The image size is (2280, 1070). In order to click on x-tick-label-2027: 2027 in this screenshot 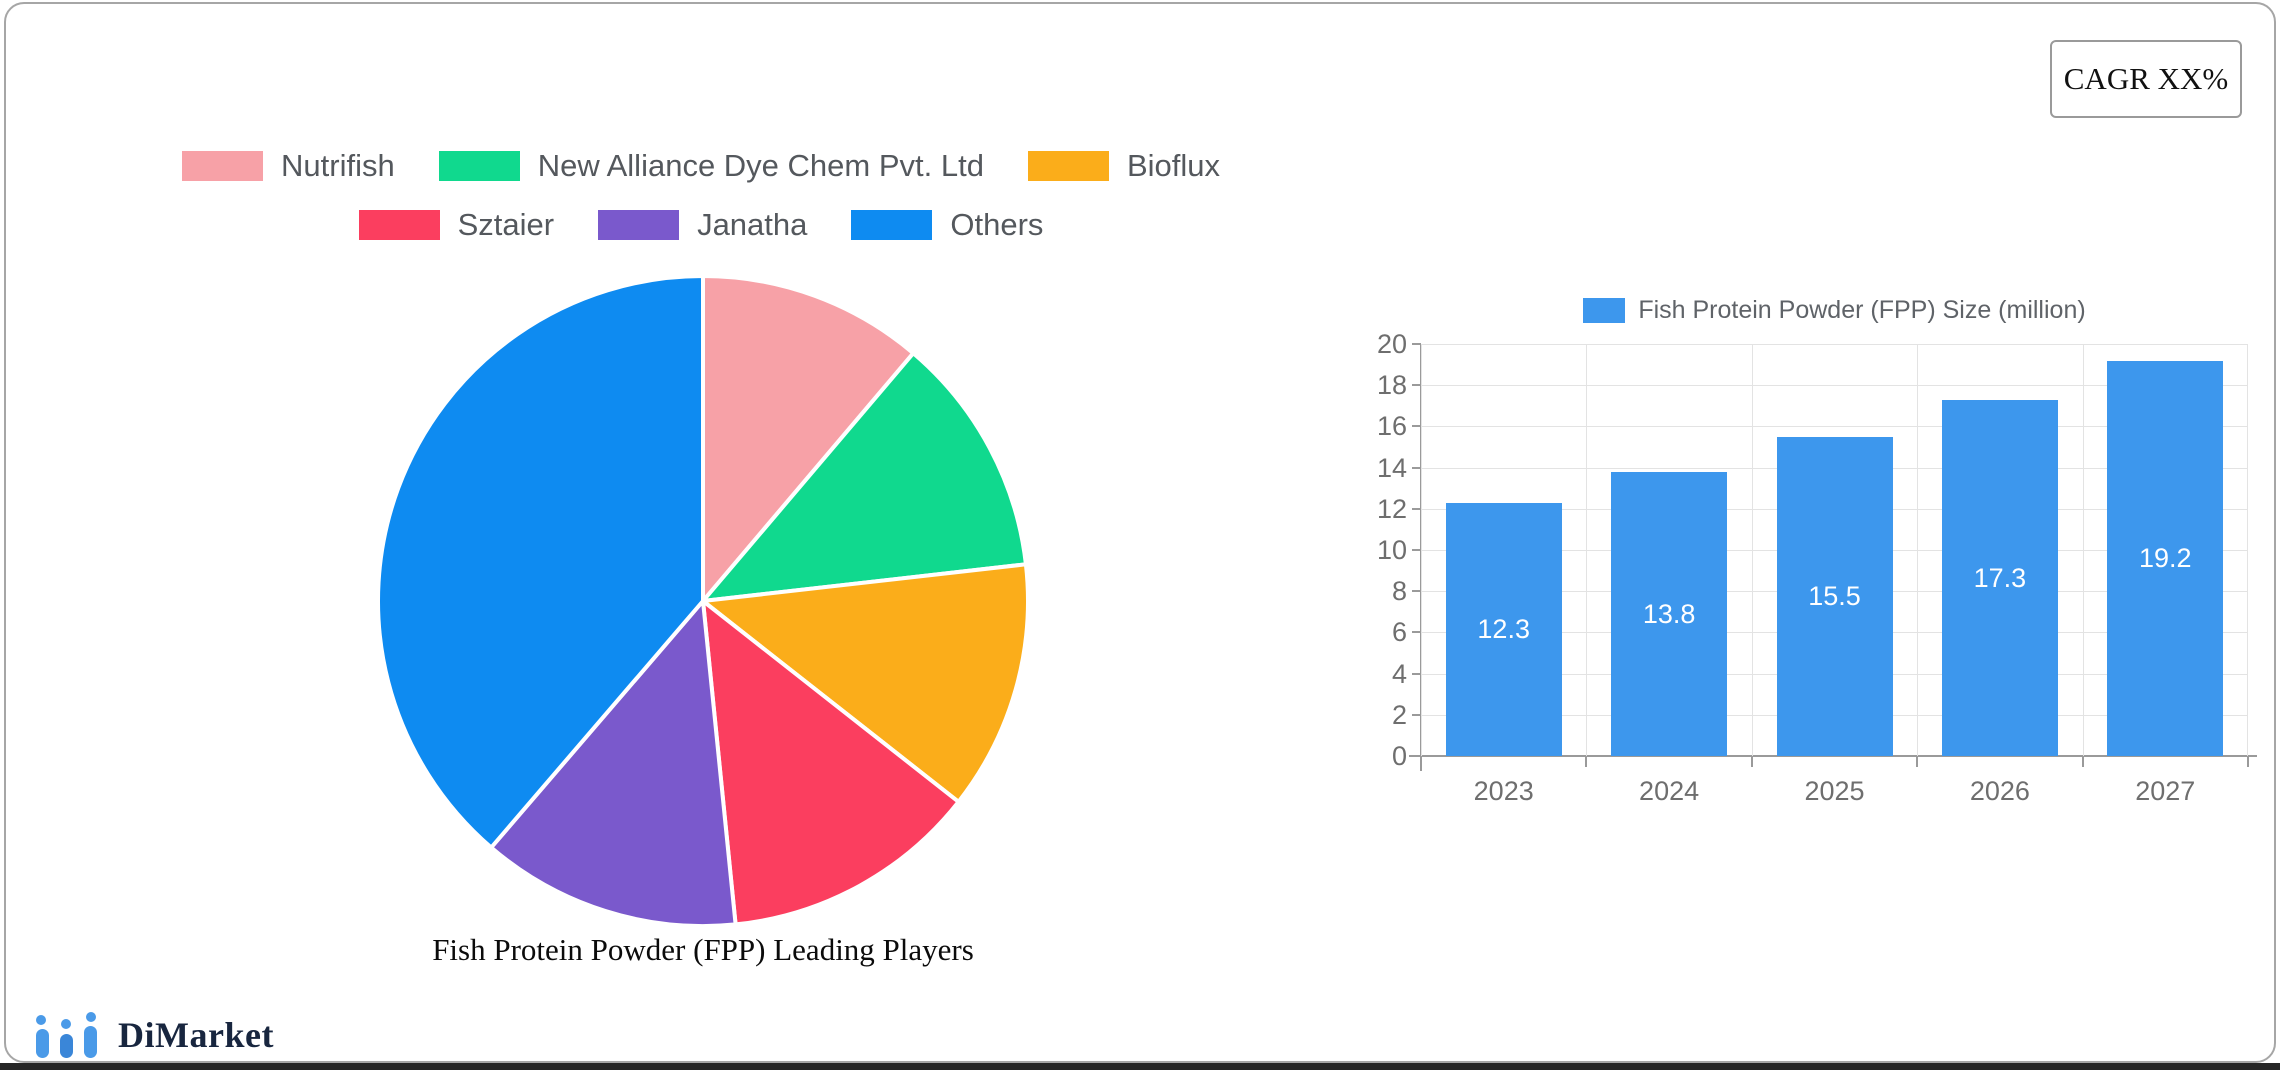, I will do `click(2165, 791)`.